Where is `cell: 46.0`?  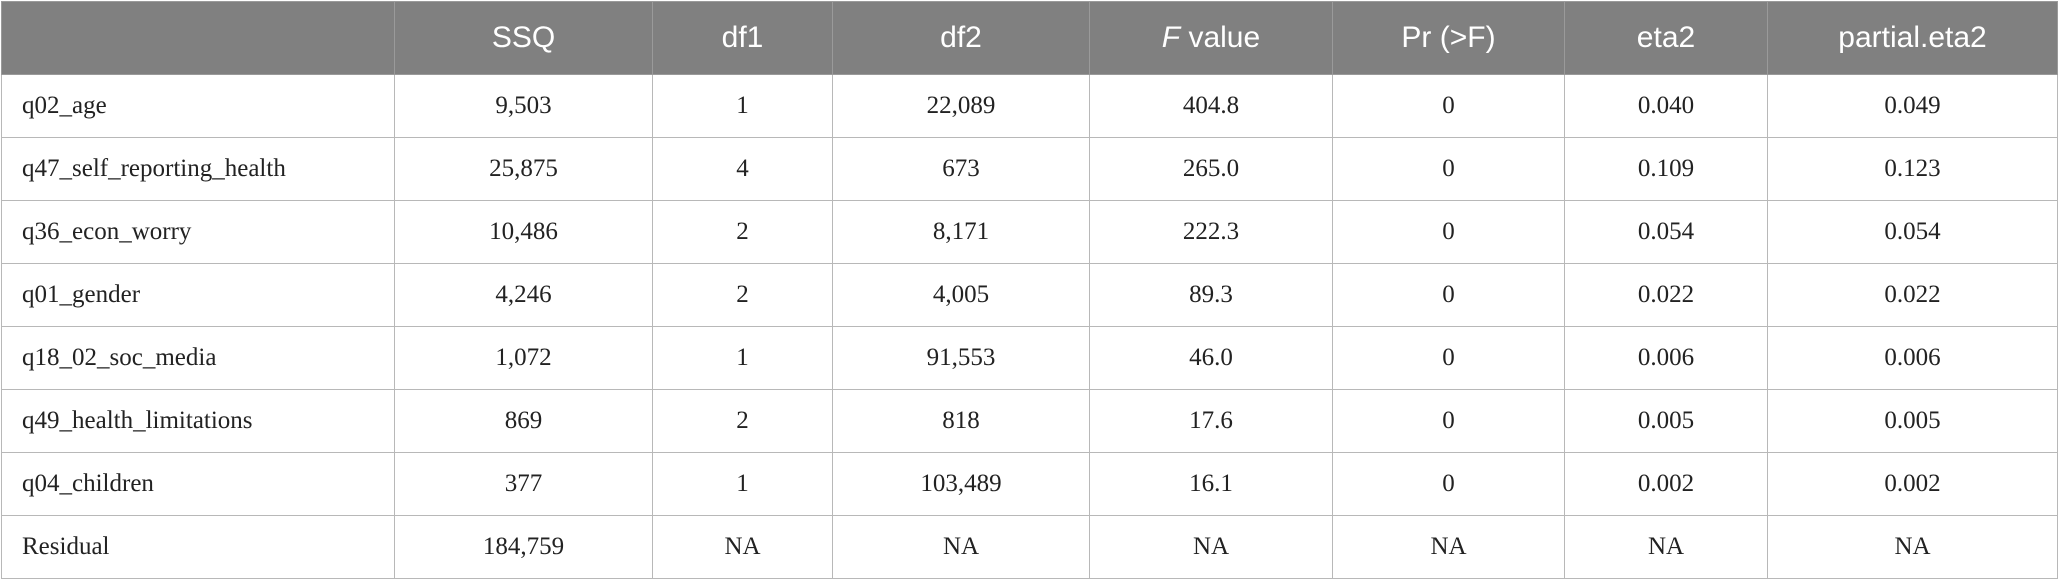
cell: 46.0 is located at coordinates (1211, 358).